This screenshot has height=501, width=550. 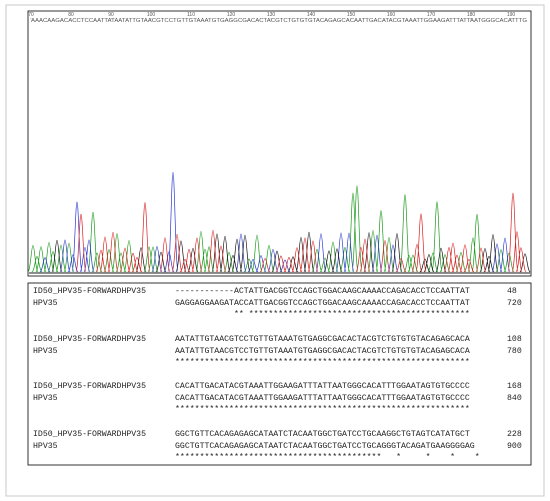 What do you see at coordinates (514, 398) in the screenshot?
I see `position: 840` at bounding box center [514, 398].